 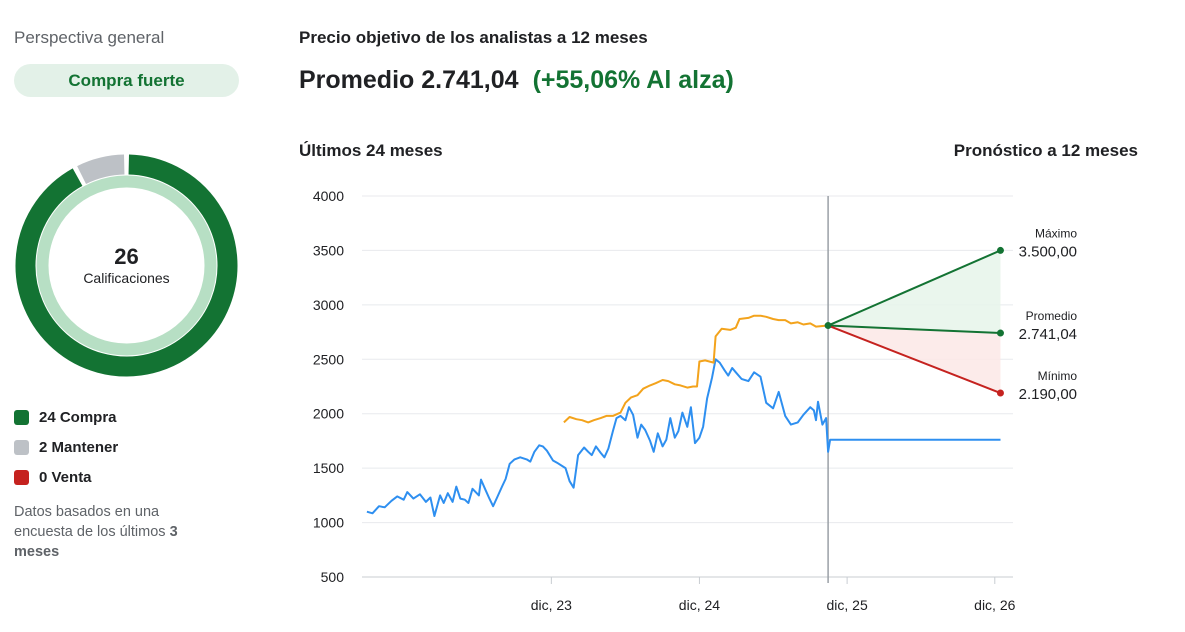 What do you see at coordinates (328, 386) in the screenshot?
I see `y-axis-labels: 4000 3500 3000 2500 2000 1500 1000 500` at bounding box center [328, 386].